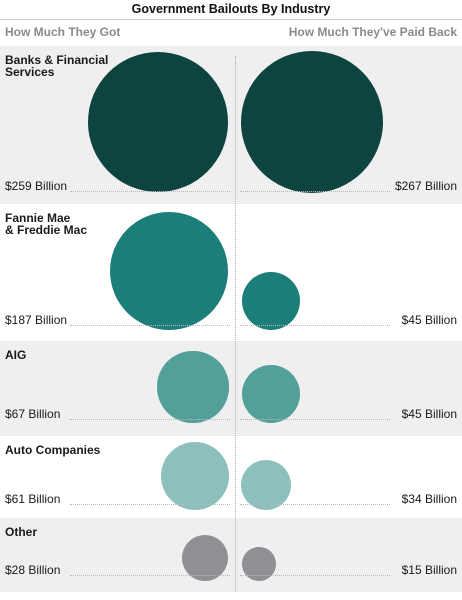 This screenshot has height=600, width=462. I want to click on center-divider, so click(235, 324).